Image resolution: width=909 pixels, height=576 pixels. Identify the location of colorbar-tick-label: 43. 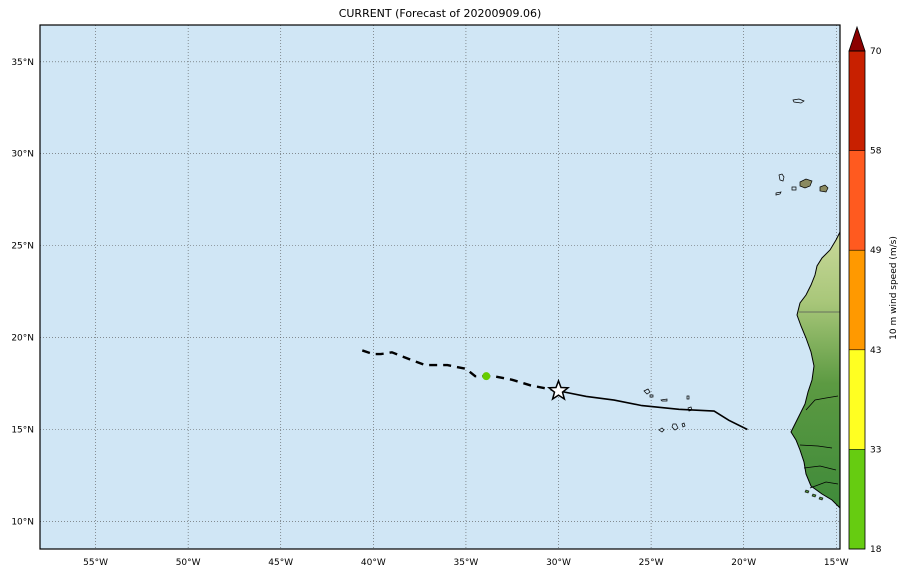
(875, 351).